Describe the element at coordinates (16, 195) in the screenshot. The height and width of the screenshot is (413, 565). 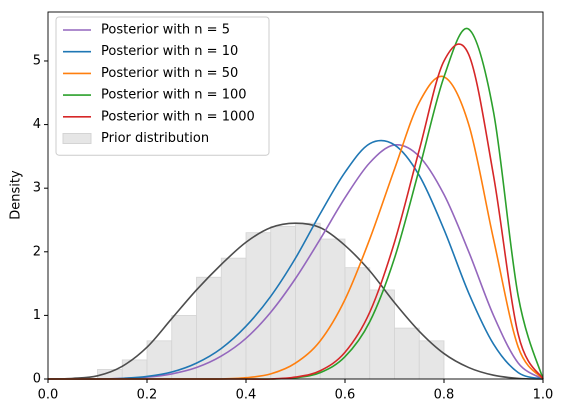
I see `y-axis-label: Density` at that location.